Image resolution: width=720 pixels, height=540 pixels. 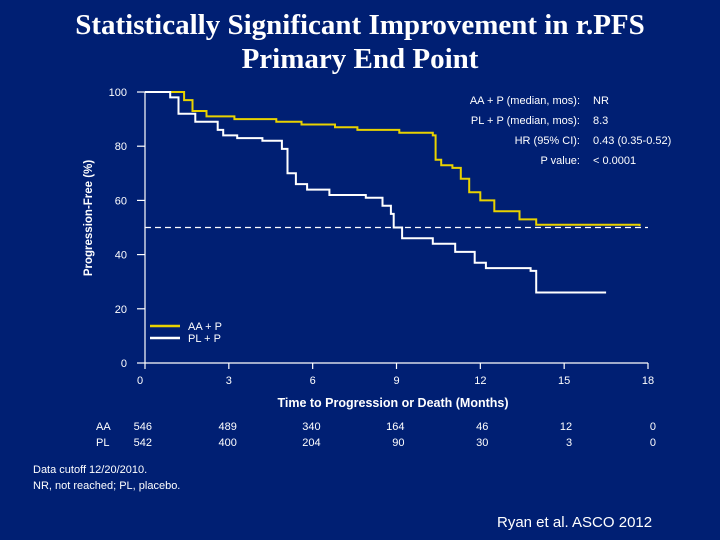 I want to click on stat-label: PL + P (median, mos):, so click(x=525, y=121).